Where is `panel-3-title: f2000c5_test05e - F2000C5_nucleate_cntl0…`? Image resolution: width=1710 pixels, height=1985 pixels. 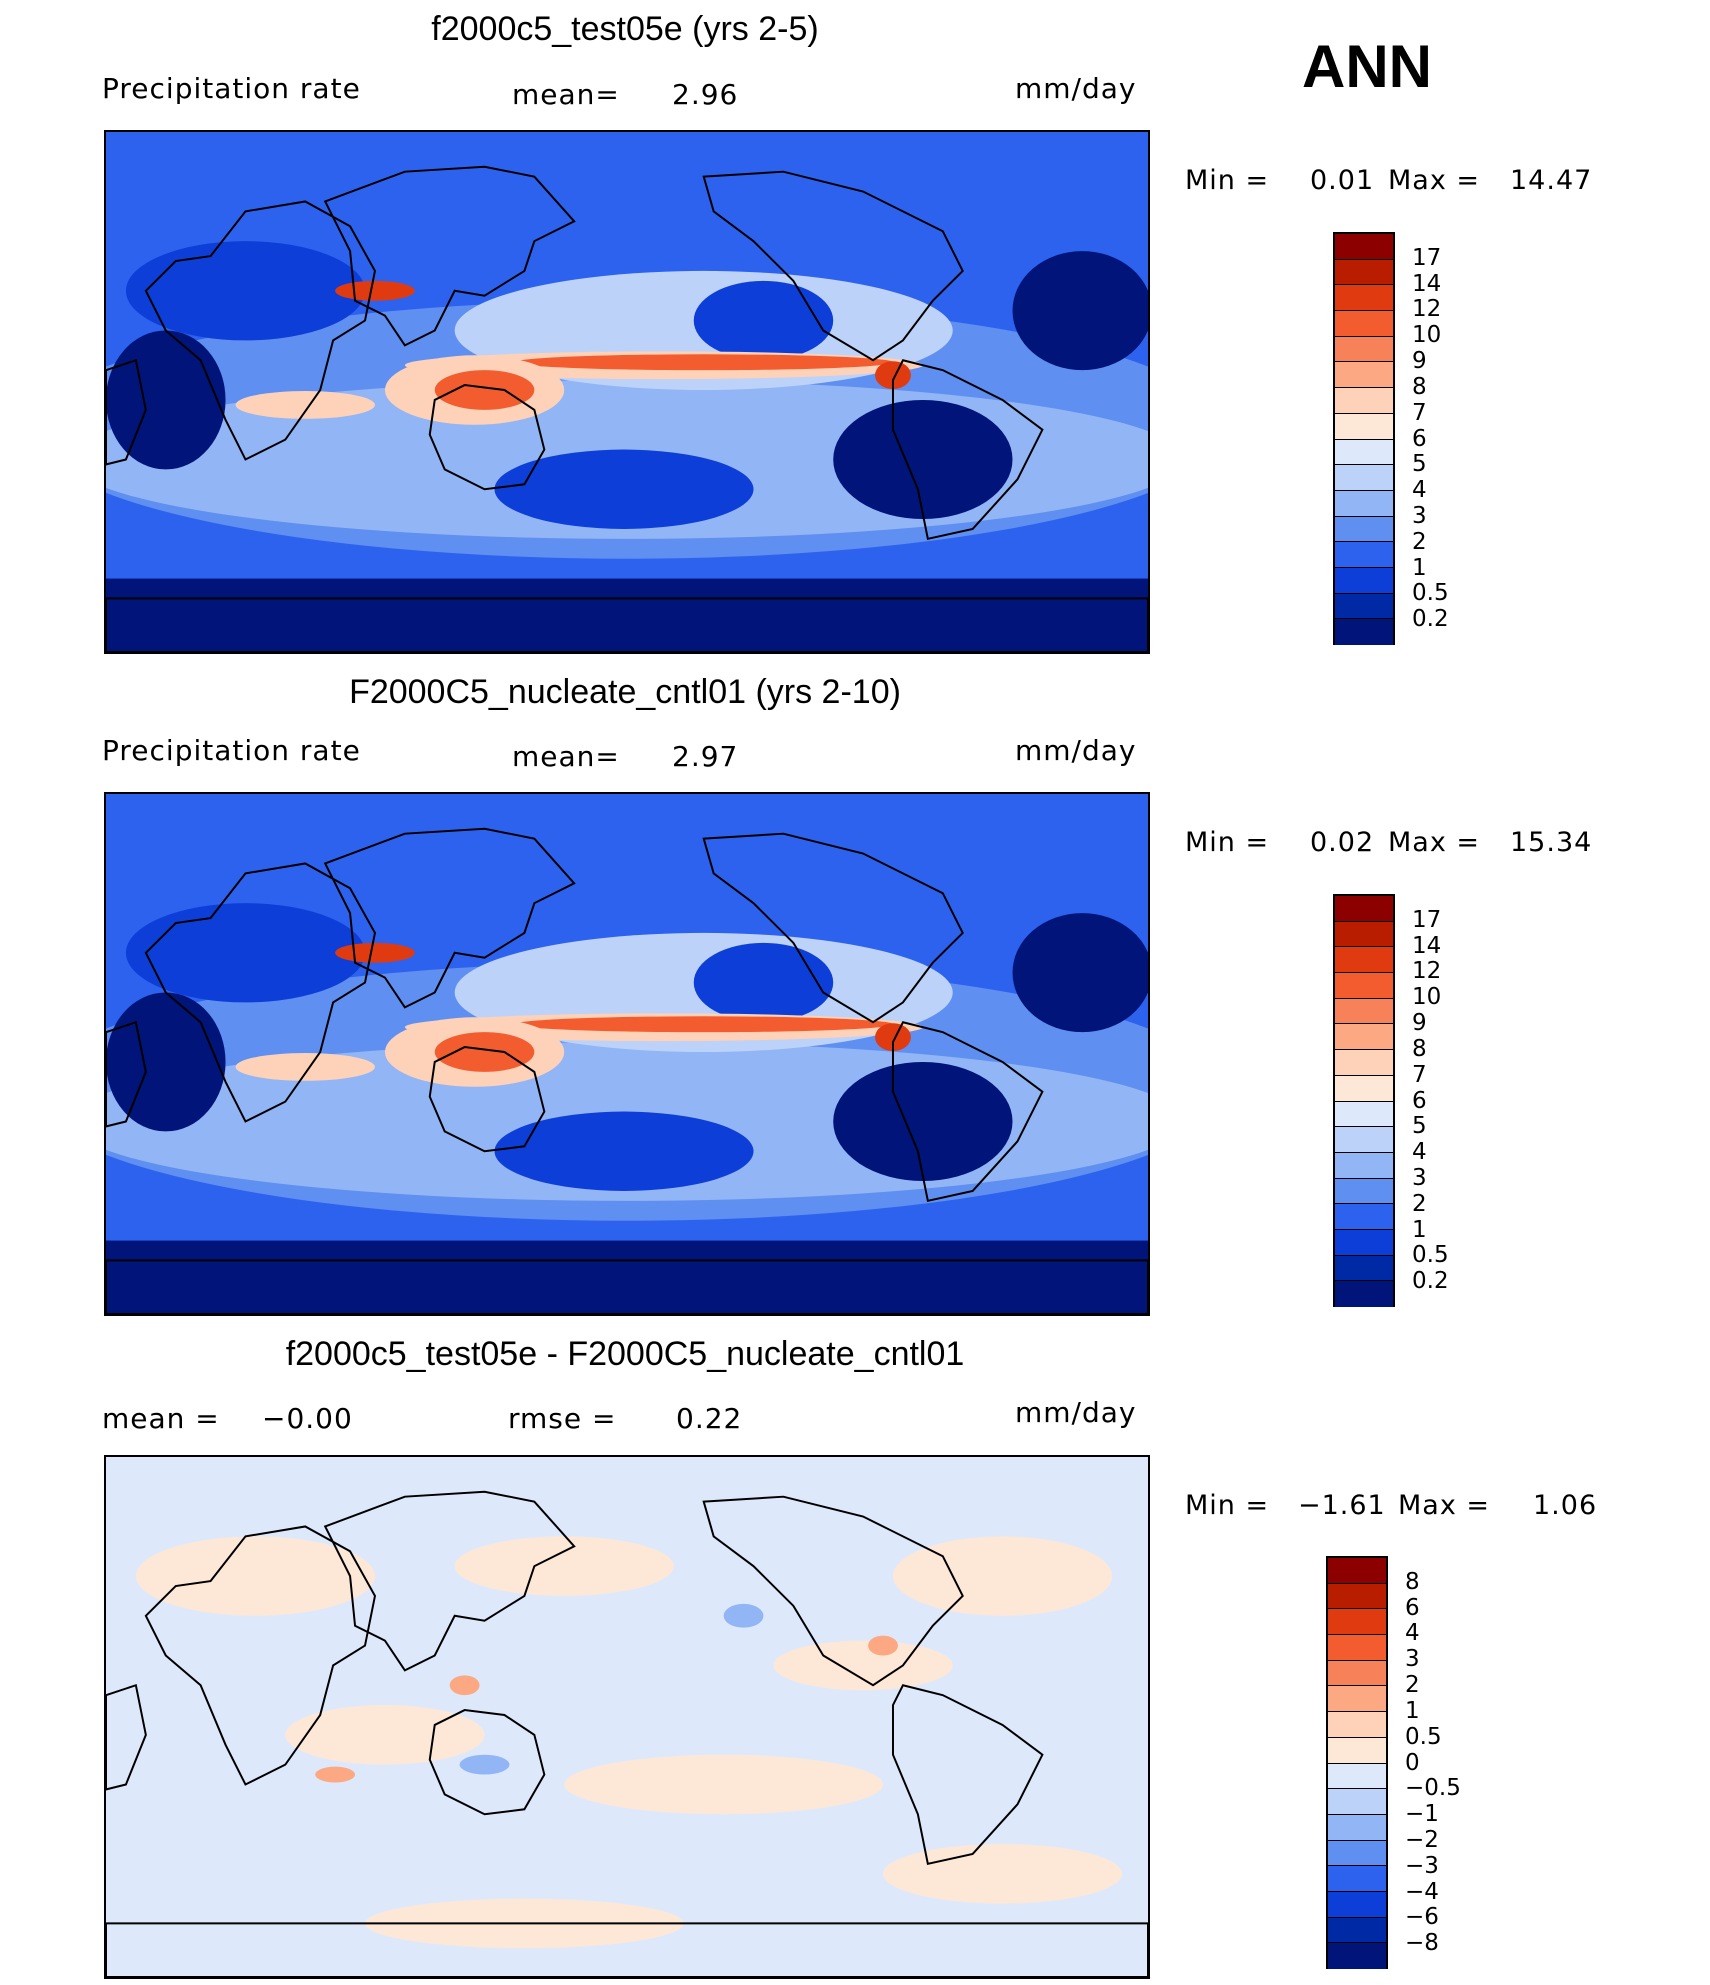
panel-3-title: f2000c5_test05e - F2000C5_nucleate_cntl0… is located at coordinates (625, 1354).